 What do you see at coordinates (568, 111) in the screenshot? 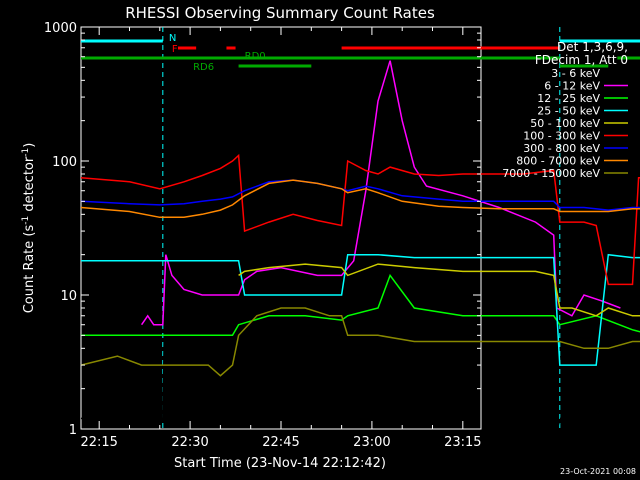
I see `legend-label: 25 - 50 keV` at bounding box center [568, 111].